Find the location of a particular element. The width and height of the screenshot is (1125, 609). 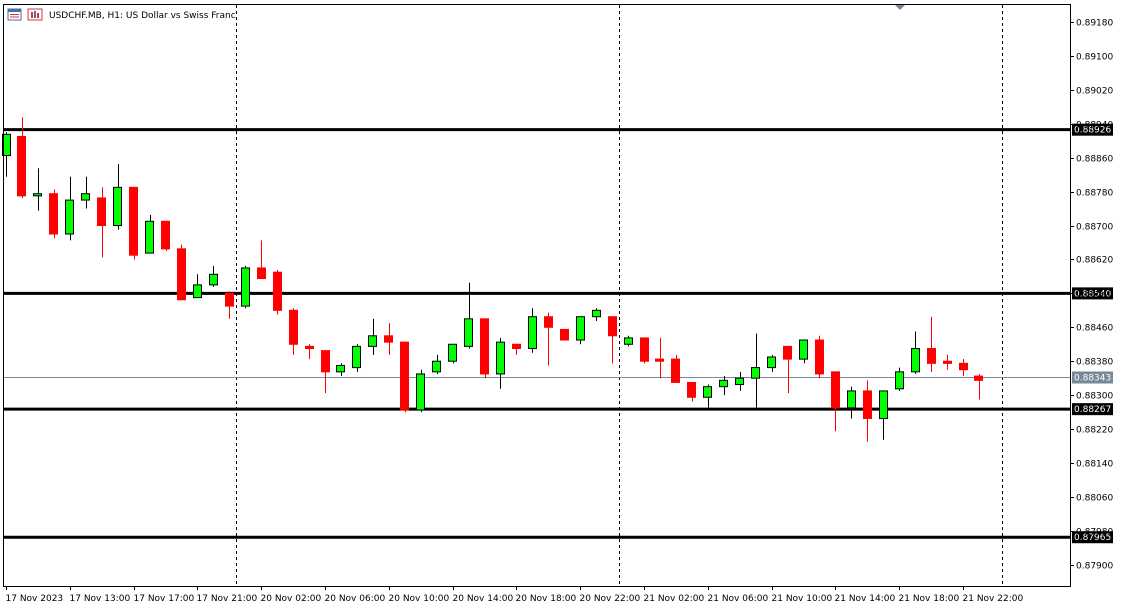

x-tick-label: 20 Nov 22:00 is located at coordinates (610, 599).